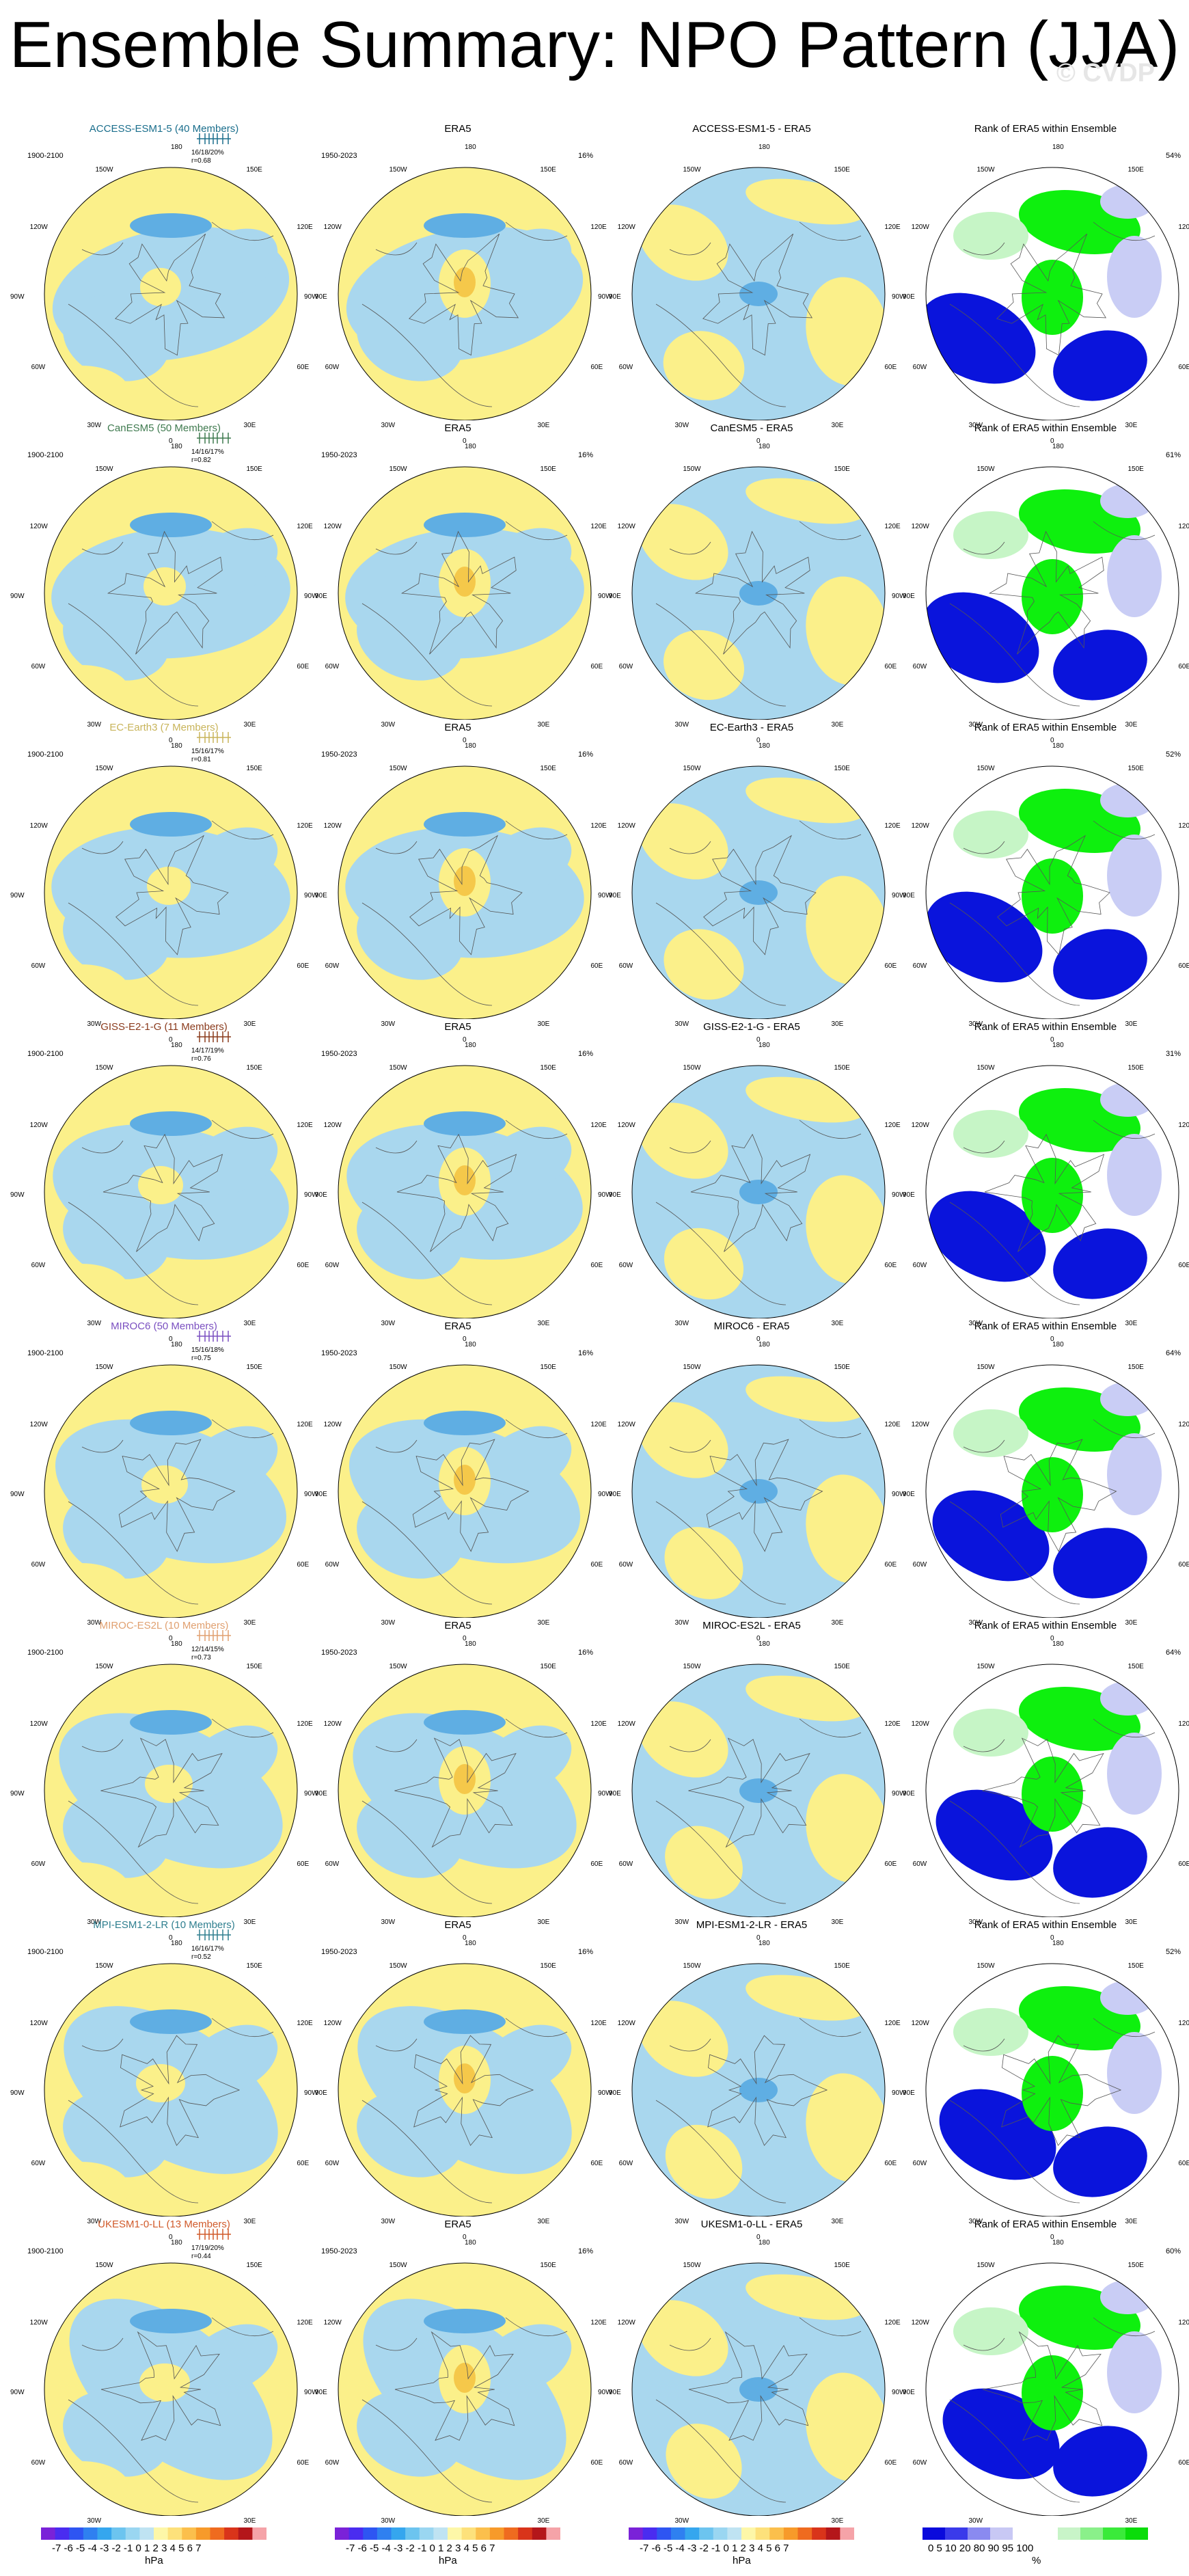 The width and height of the screenshot is (1189, 2576). I want to click on rank-pct: 64%, so click(1173, 1353).